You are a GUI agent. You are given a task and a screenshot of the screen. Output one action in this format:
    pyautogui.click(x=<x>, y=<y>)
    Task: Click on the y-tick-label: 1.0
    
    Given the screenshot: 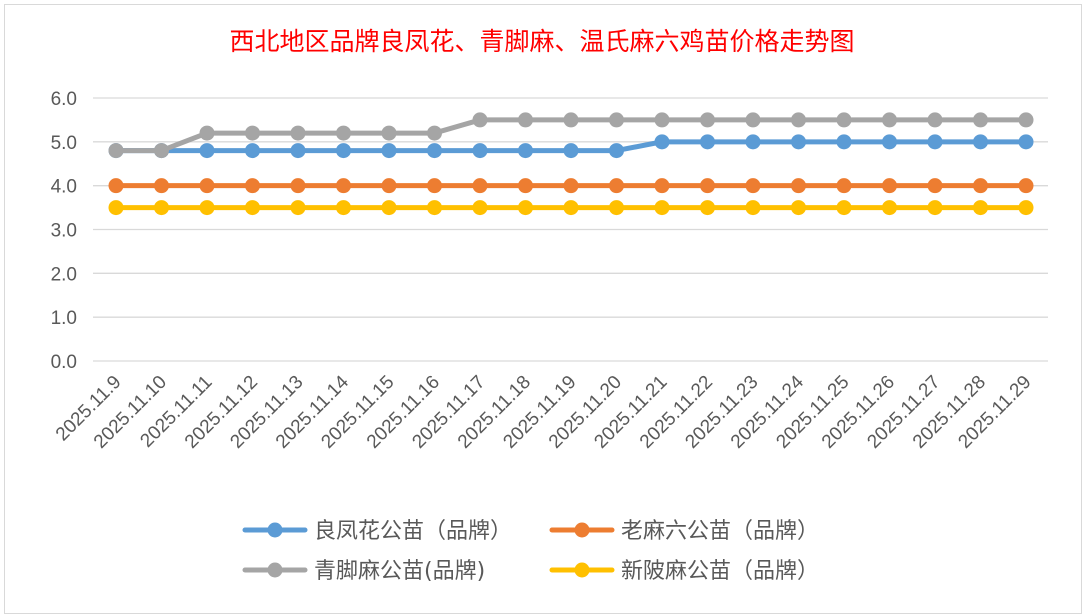 What is the action you would take?
    pyautogui.click(x=64, y=318)
    